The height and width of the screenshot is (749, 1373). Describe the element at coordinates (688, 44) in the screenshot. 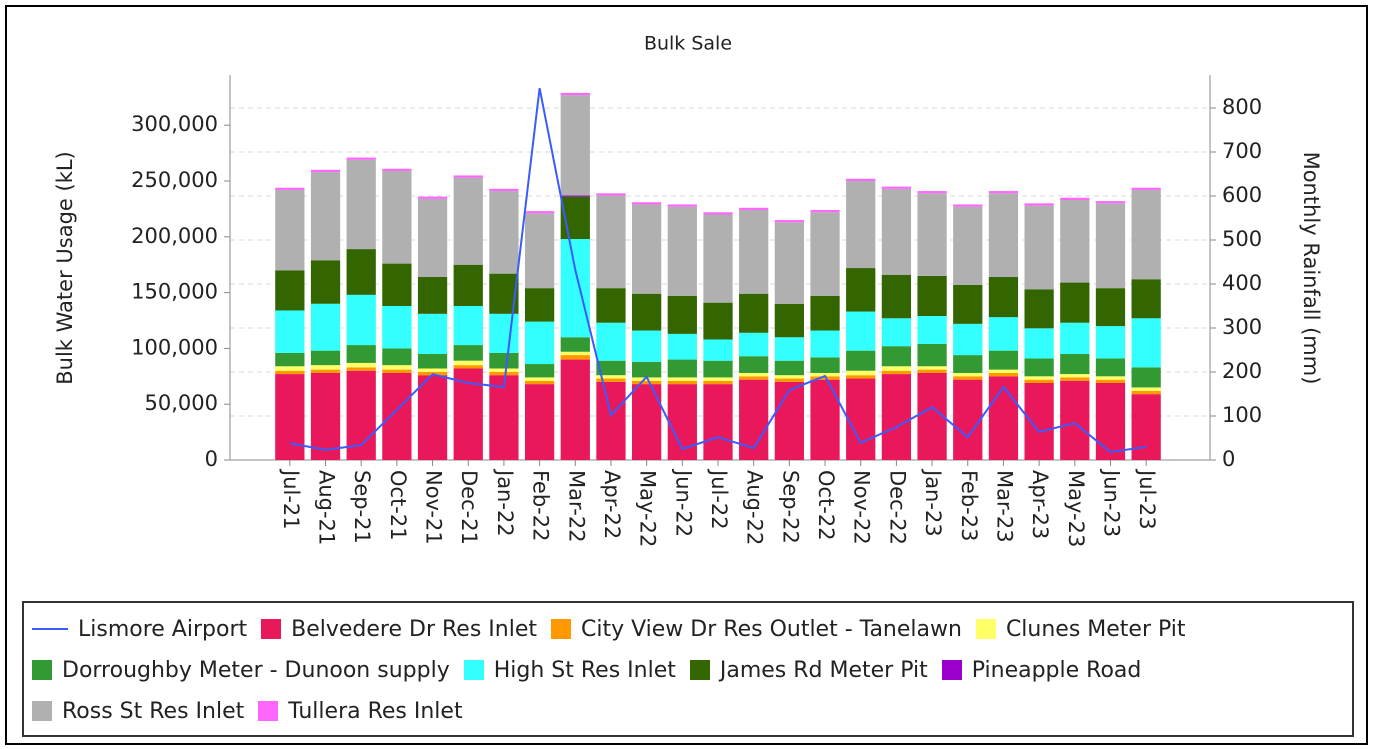

I see `chart-title: Bulk Sale` at that location.